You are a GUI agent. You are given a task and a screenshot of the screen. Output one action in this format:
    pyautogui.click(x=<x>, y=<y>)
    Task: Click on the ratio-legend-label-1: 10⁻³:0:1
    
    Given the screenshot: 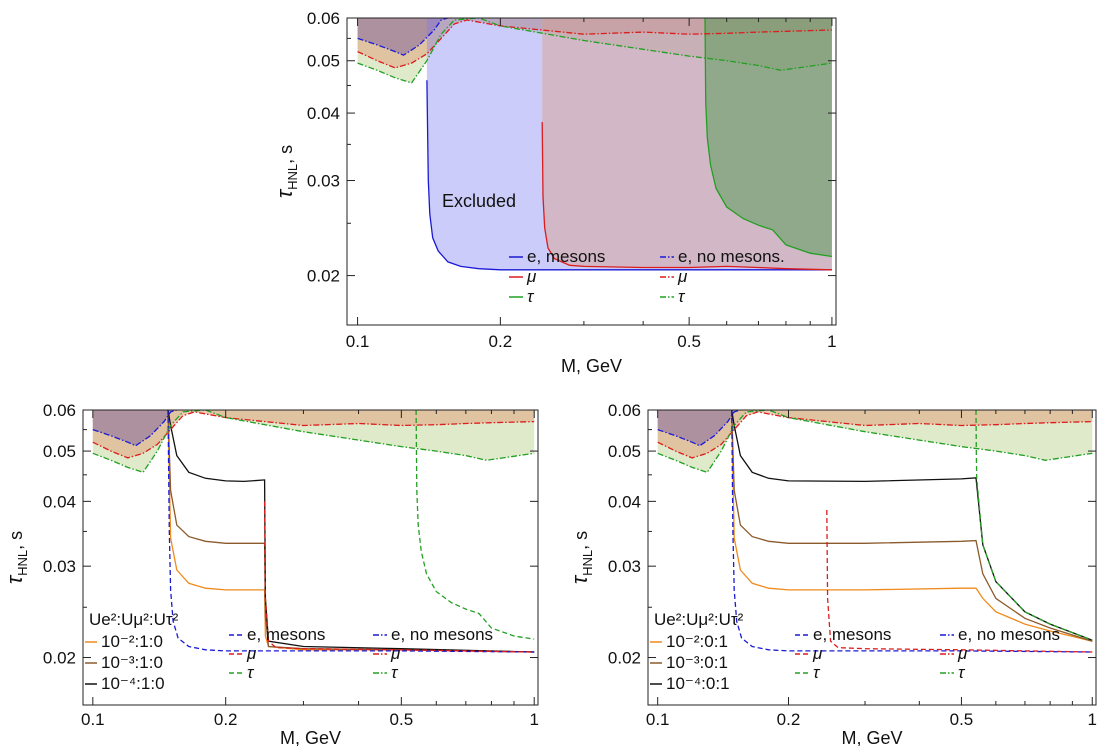 What is the action you would take?
    pyautogui.click(x=697, y=662)
    